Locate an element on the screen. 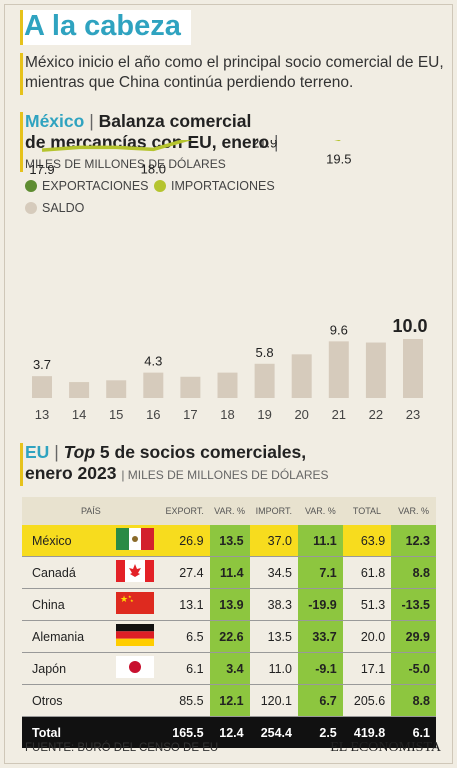 Image resolution: width=457 pixels, height=768 pixels. table-row: Japón 6.1 3.4 11.0 -9.1 17.1 -5.0 is located at coordinates (229, 668).